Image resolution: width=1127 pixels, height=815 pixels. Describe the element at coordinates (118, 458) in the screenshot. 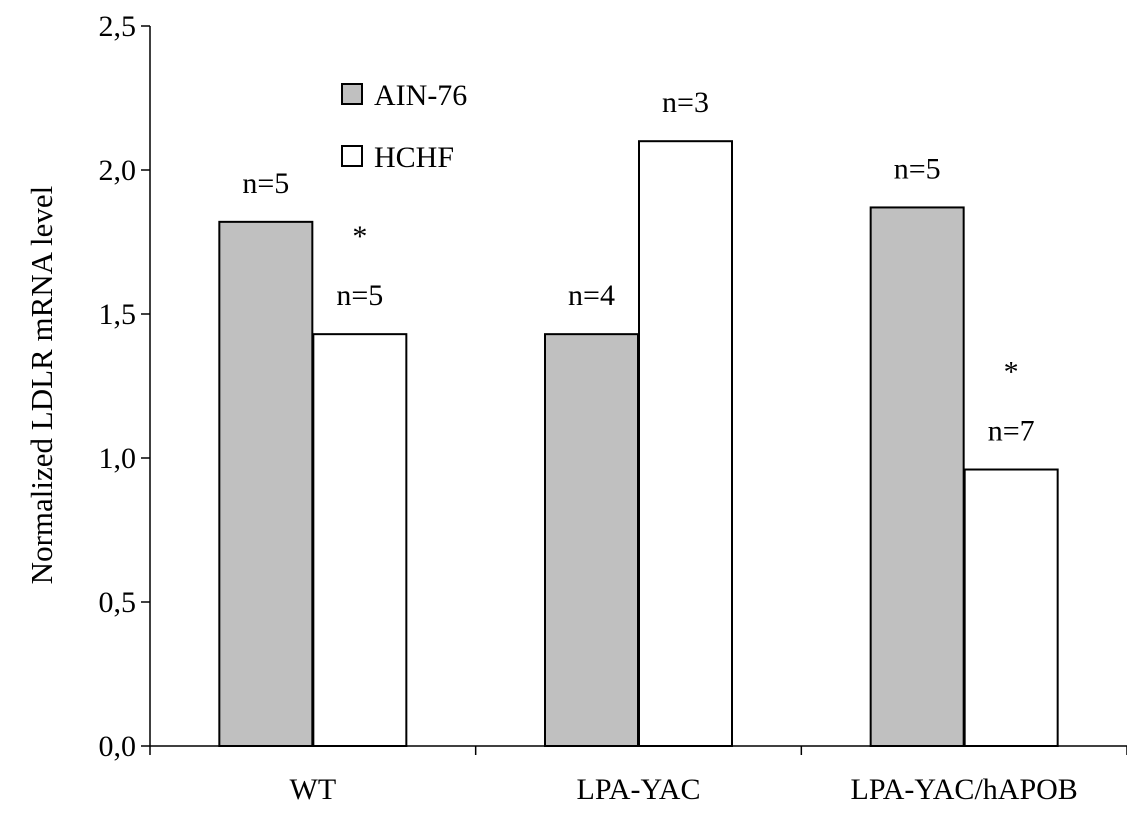

I see `y-tick-label: 1,0` at that location.